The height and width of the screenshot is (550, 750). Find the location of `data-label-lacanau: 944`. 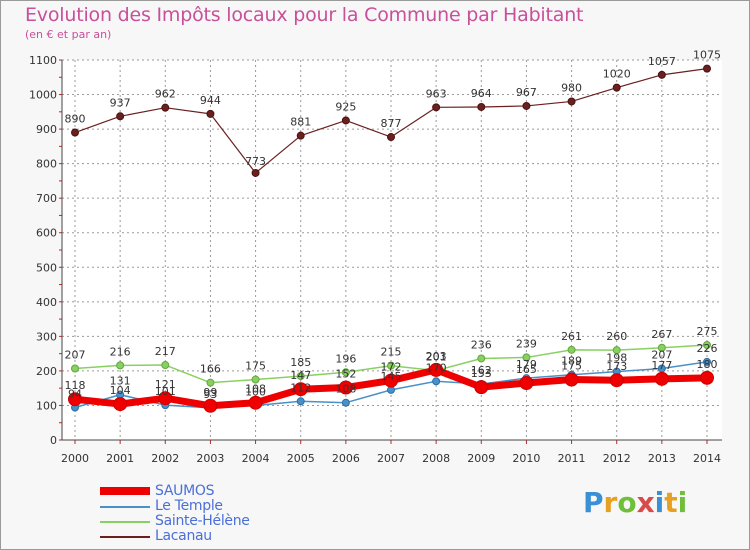

data-label-lacanau: 944 is located at coordinates (210, 100).